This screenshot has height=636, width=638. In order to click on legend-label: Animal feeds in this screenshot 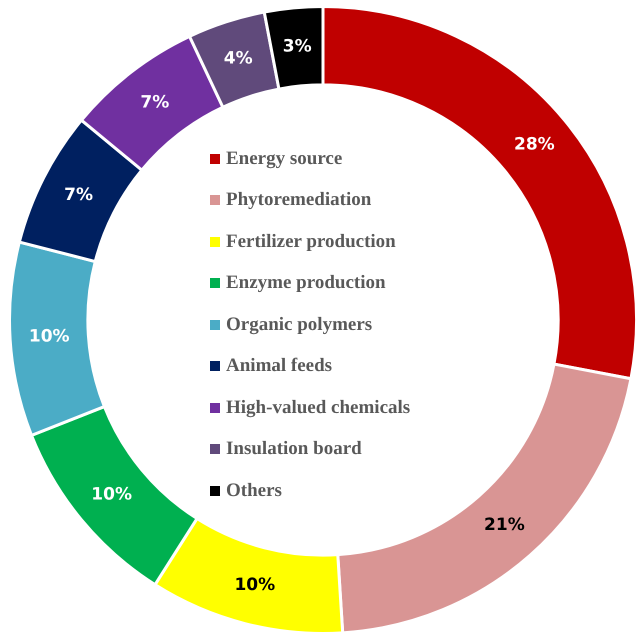, I will do `click(279, 366)`.